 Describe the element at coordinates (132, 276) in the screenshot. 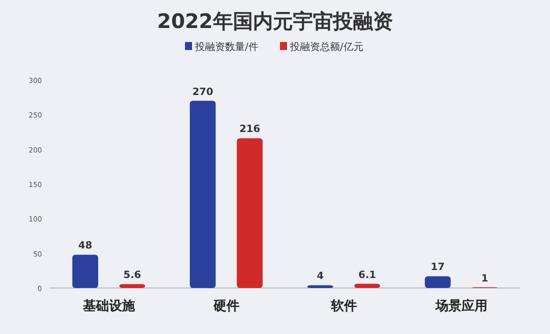

I see `data-label: 5.6` at that location.